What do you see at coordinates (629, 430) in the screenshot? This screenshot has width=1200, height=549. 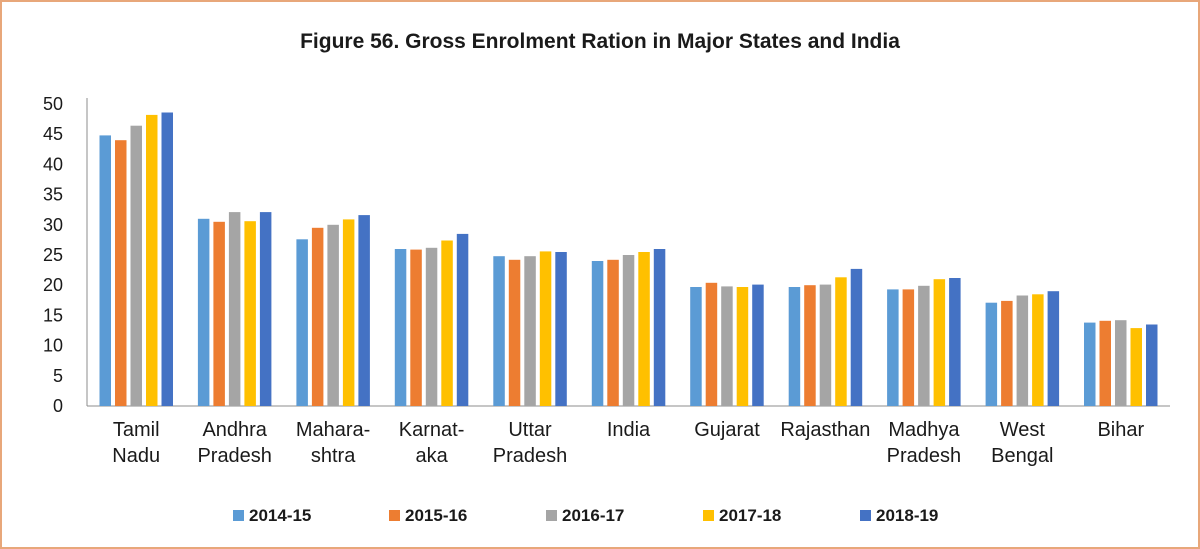 I see `x-category-label: India` at bounding box center [629, 430].